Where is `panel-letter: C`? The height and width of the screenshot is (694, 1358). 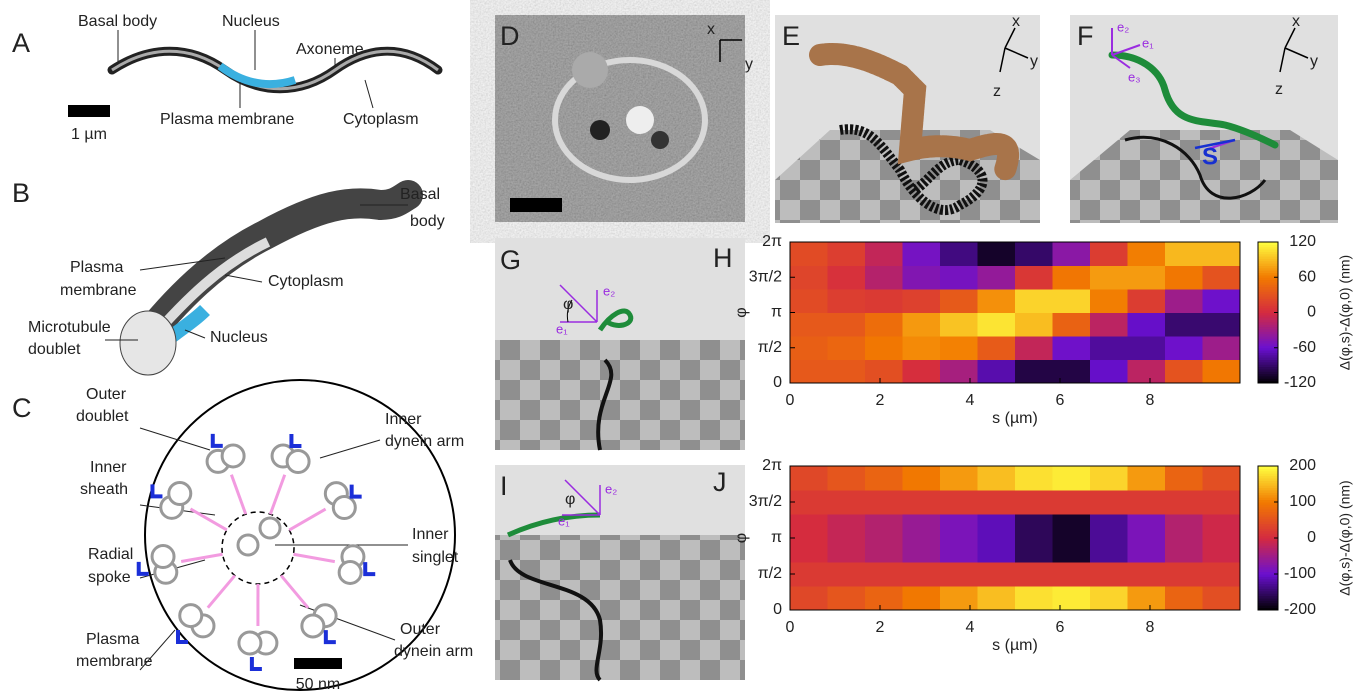
panel-letter: C is located at coordinates (22, 408).